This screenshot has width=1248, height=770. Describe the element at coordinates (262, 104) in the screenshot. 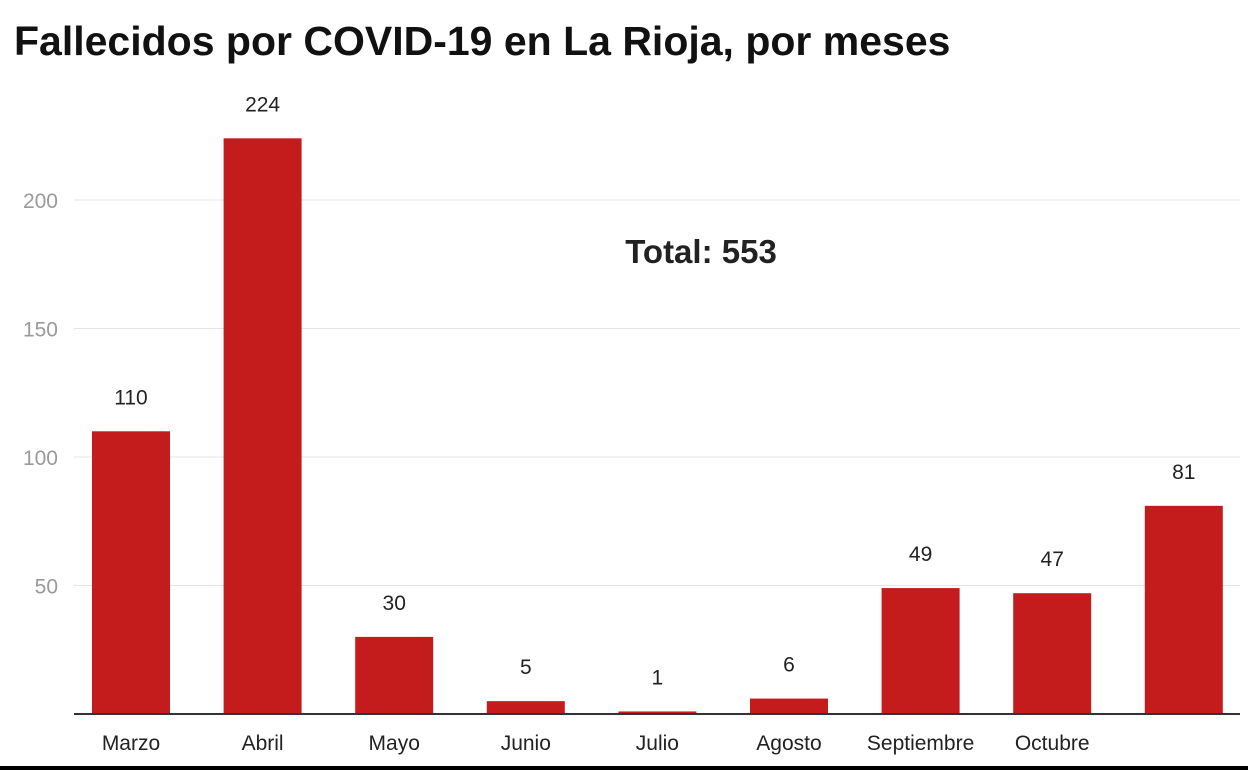

I see `data-label: 224` at that location.